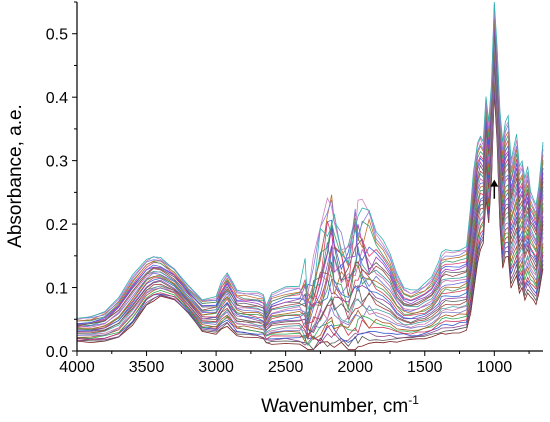 The width and height of the screenshot is (550, 422). I want to click on y-tick-label: 0.5, so click(57, 35).